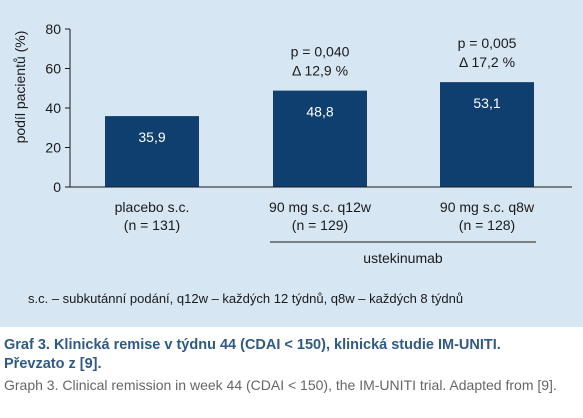 This screenshot has height=418, width=583. What do you see at coordinates (53, 148) in the screenshot?
I see `y-tick-label: 20` at bounding box center [53, 148].